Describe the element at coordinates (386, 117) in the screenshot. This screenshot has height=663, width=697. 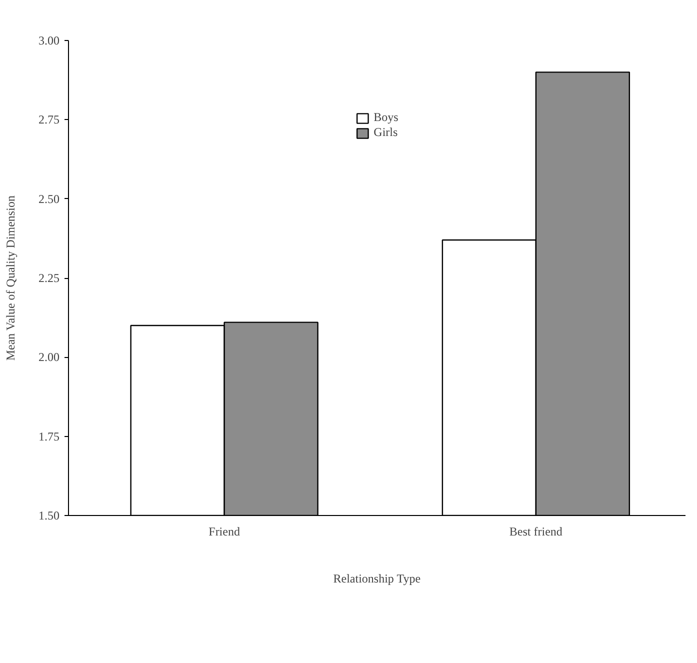
I see `legend-label: Boys` at that location.